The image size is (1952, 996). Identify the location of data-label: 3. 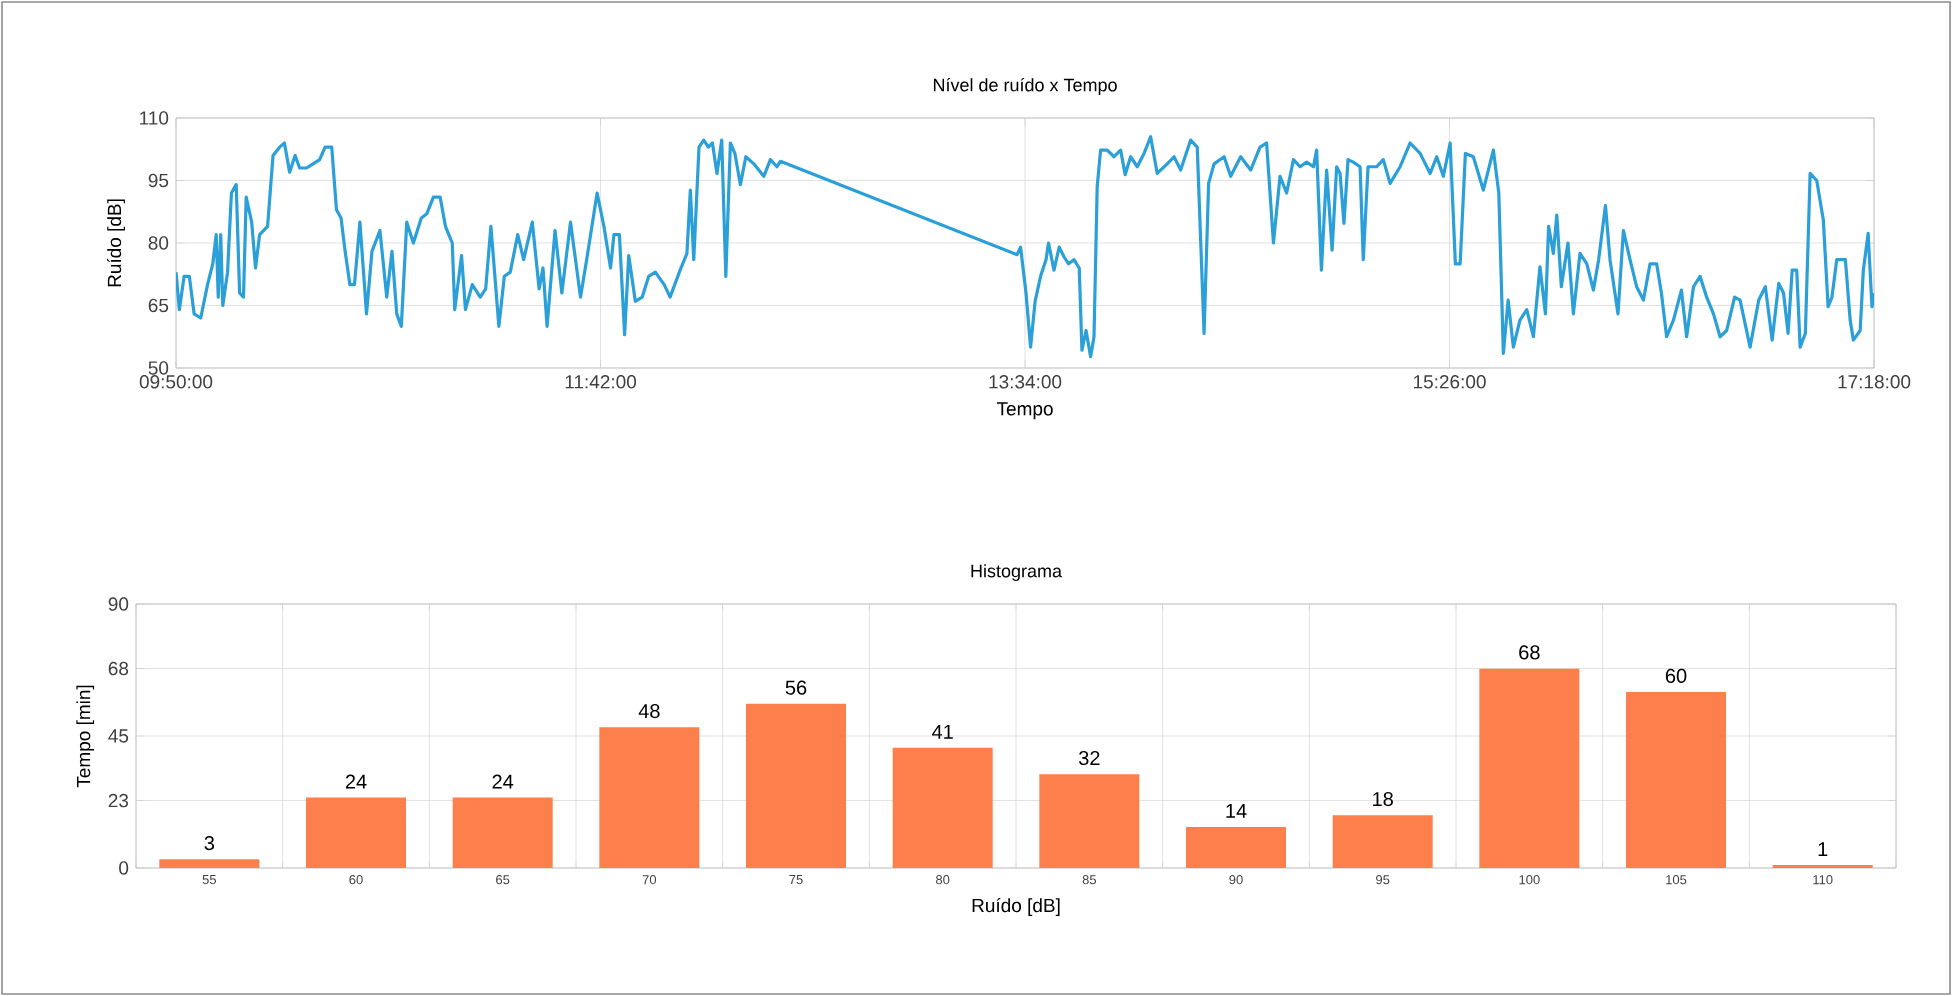
(209, 843).